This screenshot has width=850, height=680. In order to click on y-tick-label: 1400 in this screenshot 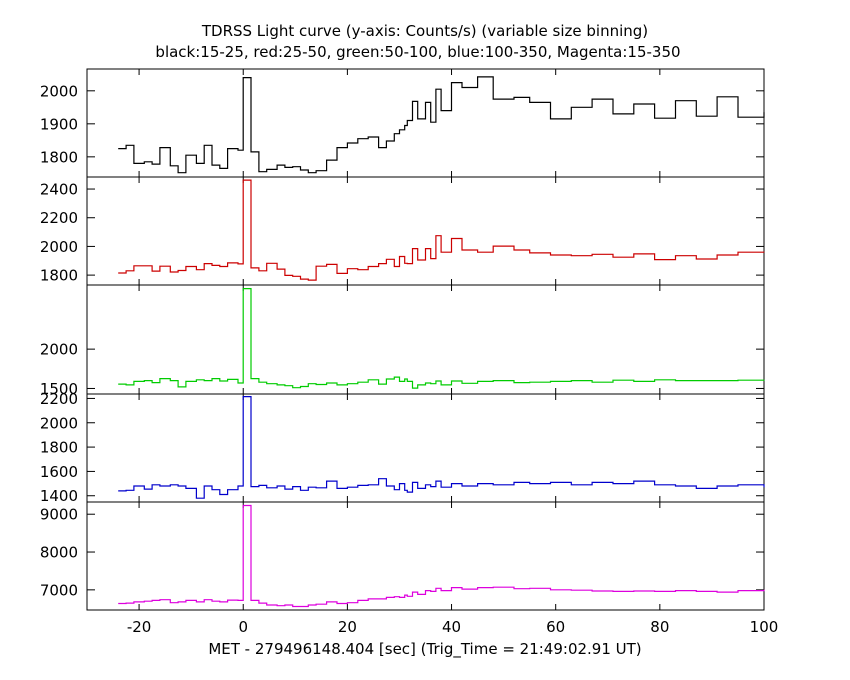, I will do `click(59, 496)`.